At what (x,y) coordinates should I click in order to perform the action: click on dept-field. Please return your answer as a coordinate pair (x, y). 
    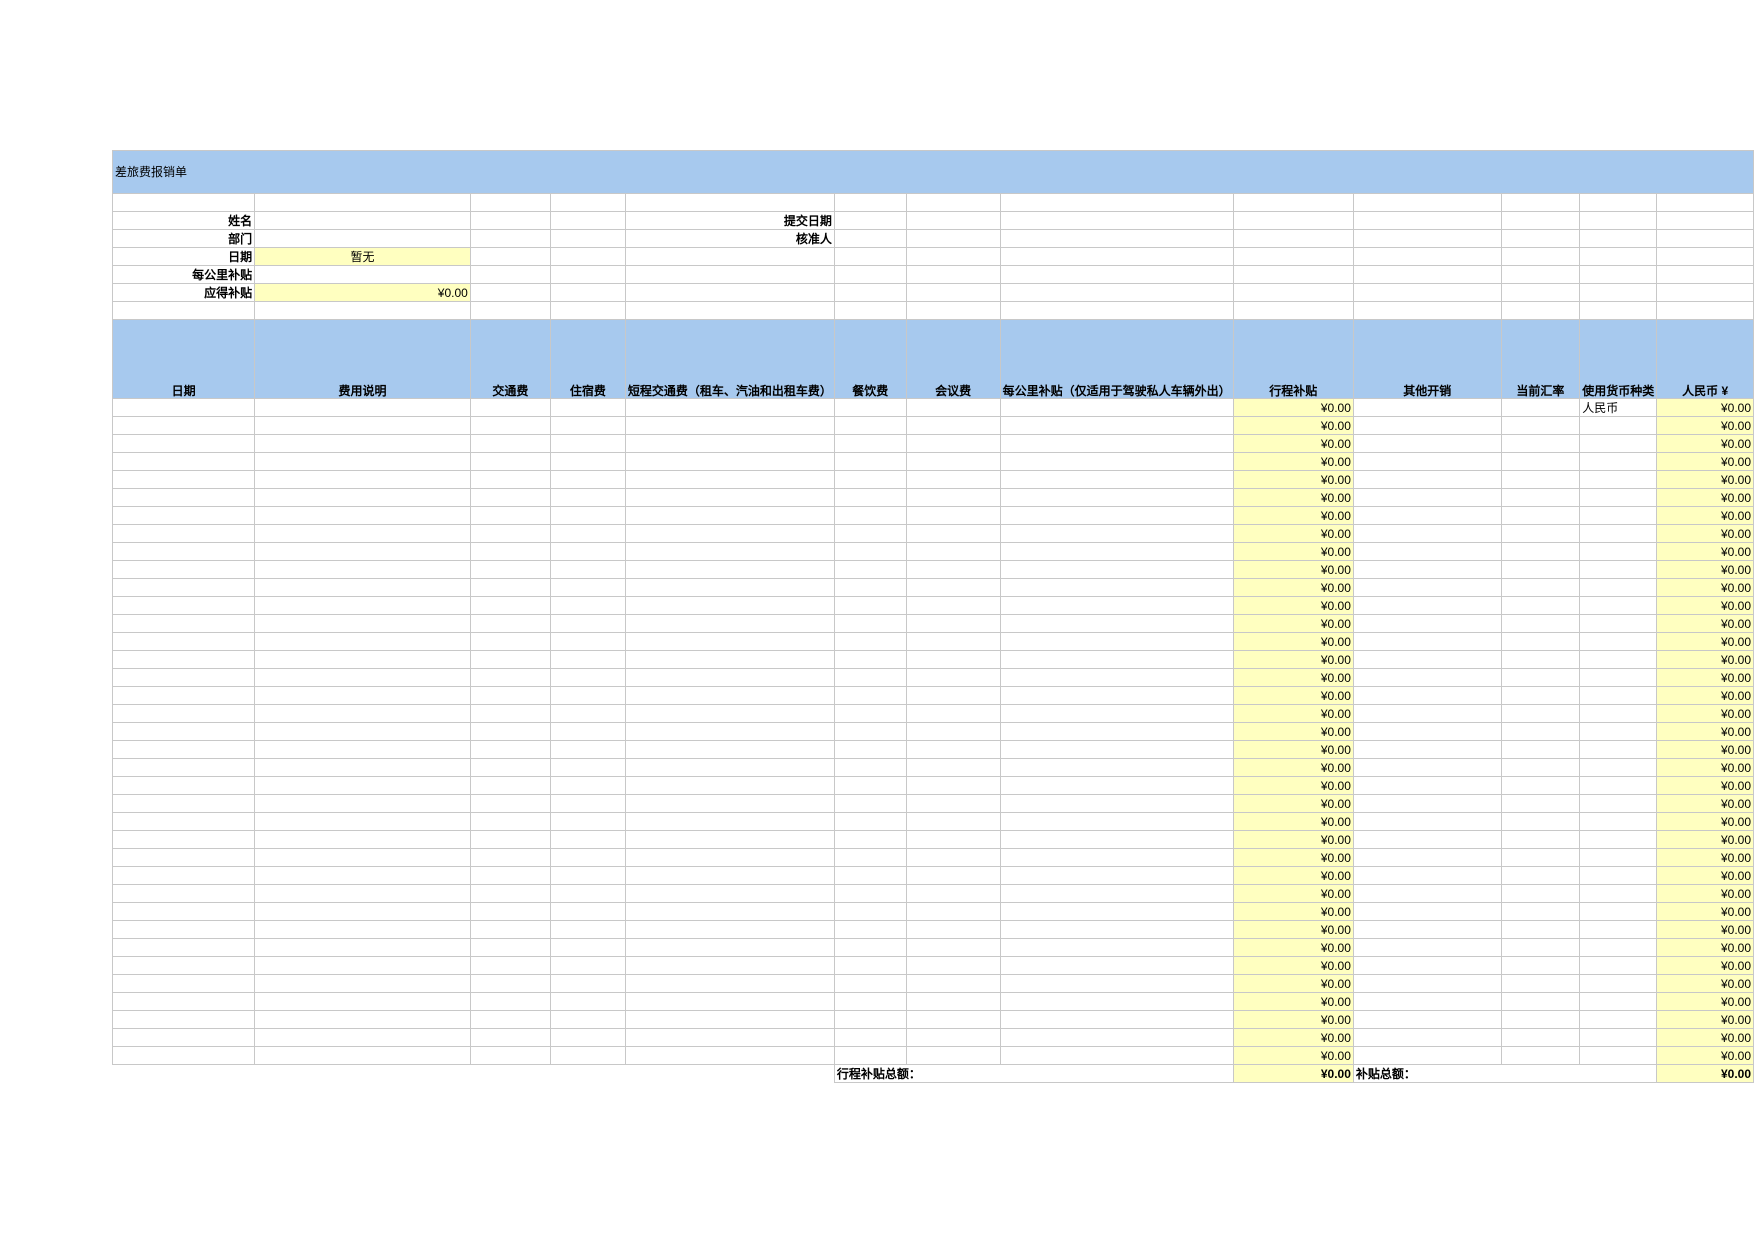
    Looking at the image, I should click on (362, 238).